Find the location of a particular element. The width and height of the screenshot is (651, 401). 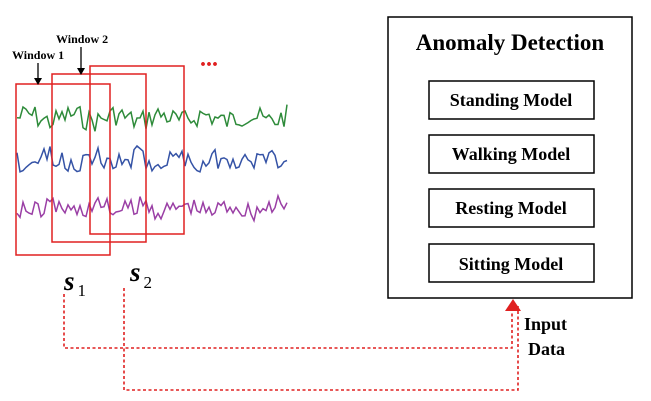

input-label-line2: Data is located at coordinates (546, 349).